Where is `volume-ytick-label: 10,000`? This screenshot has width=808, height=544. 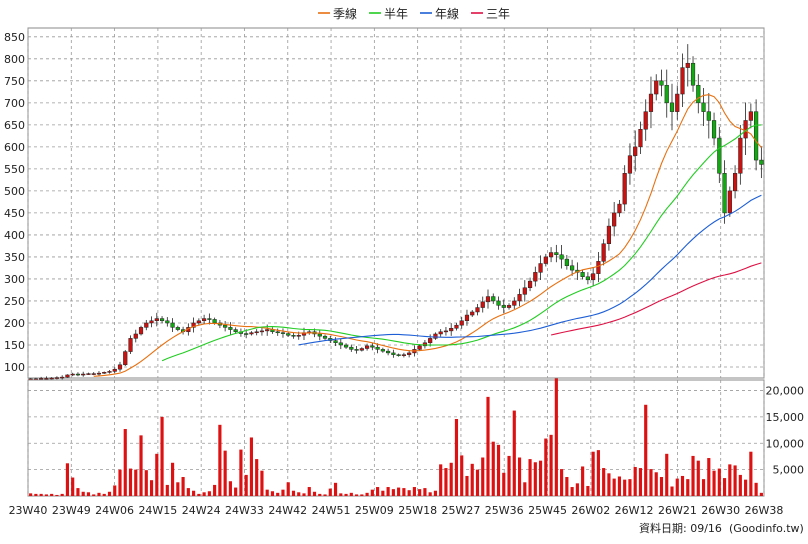 volume-ytick-label: 10,000 is located at coordinates (785, 443).